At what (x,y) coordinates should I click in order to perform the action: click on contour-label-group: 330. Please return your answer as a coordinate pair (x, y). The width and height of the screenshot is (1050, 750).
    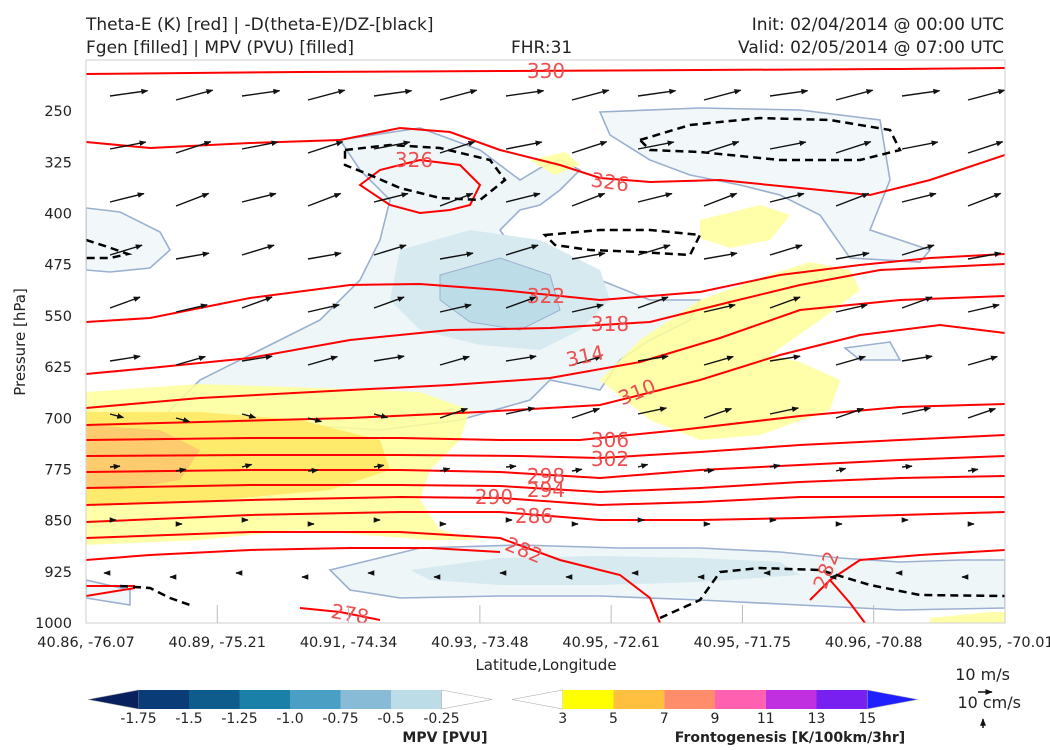
    Looking at the image, I should click on (546, 71).